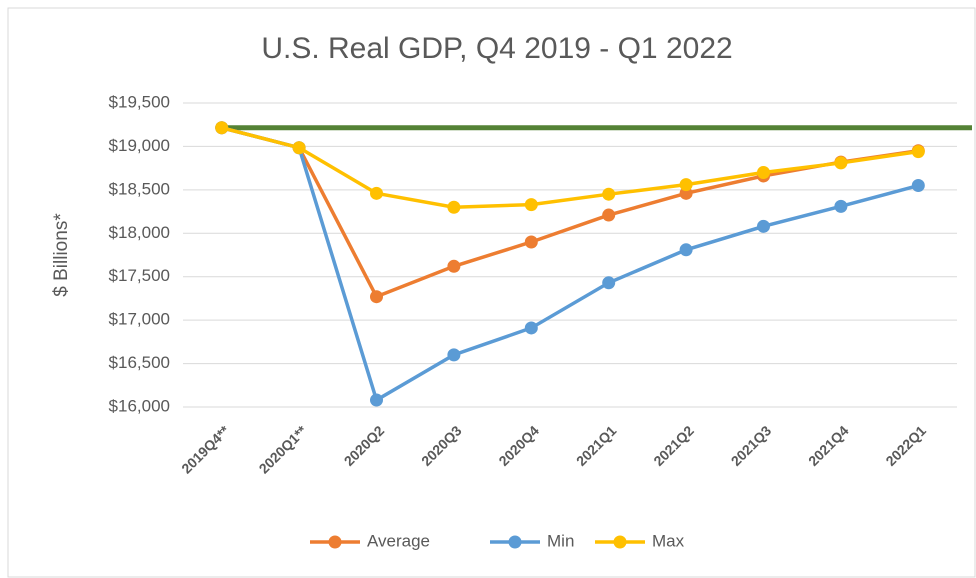 This screenshot has width=976, height=578. I want to click on y-tick-label: $16,500, so click(139, 362).